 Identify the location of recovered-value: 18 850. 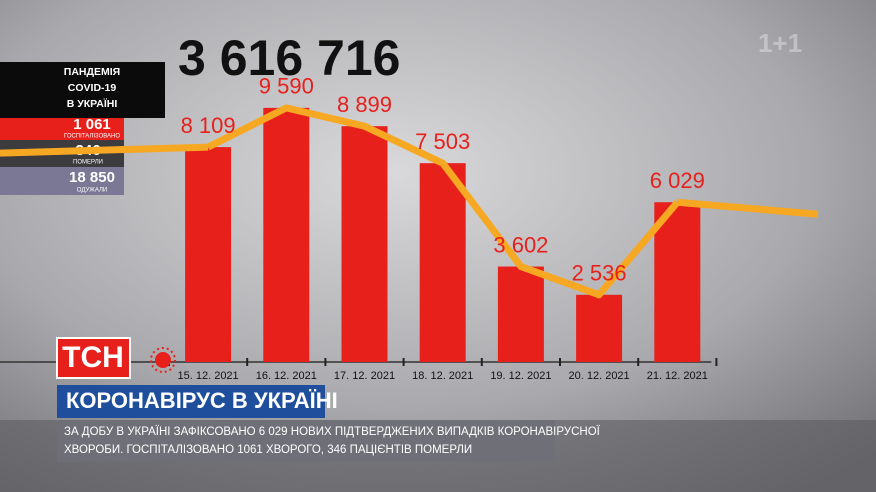
(92, 177).